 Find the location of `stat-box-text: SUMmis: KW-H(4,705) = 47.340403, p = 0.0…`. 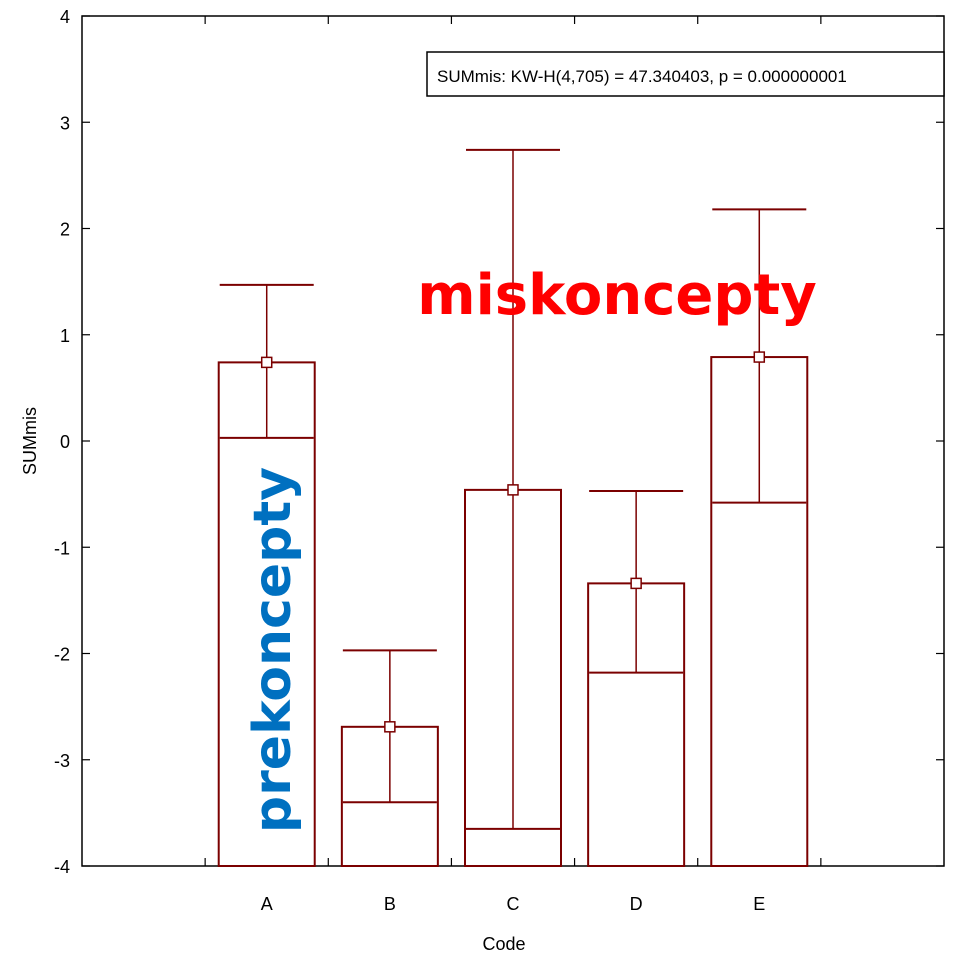

stat-box-text: SUMmis: KW-H(4,705) = 47.340403, p = 0.0… is located at coordinates (642, 76).